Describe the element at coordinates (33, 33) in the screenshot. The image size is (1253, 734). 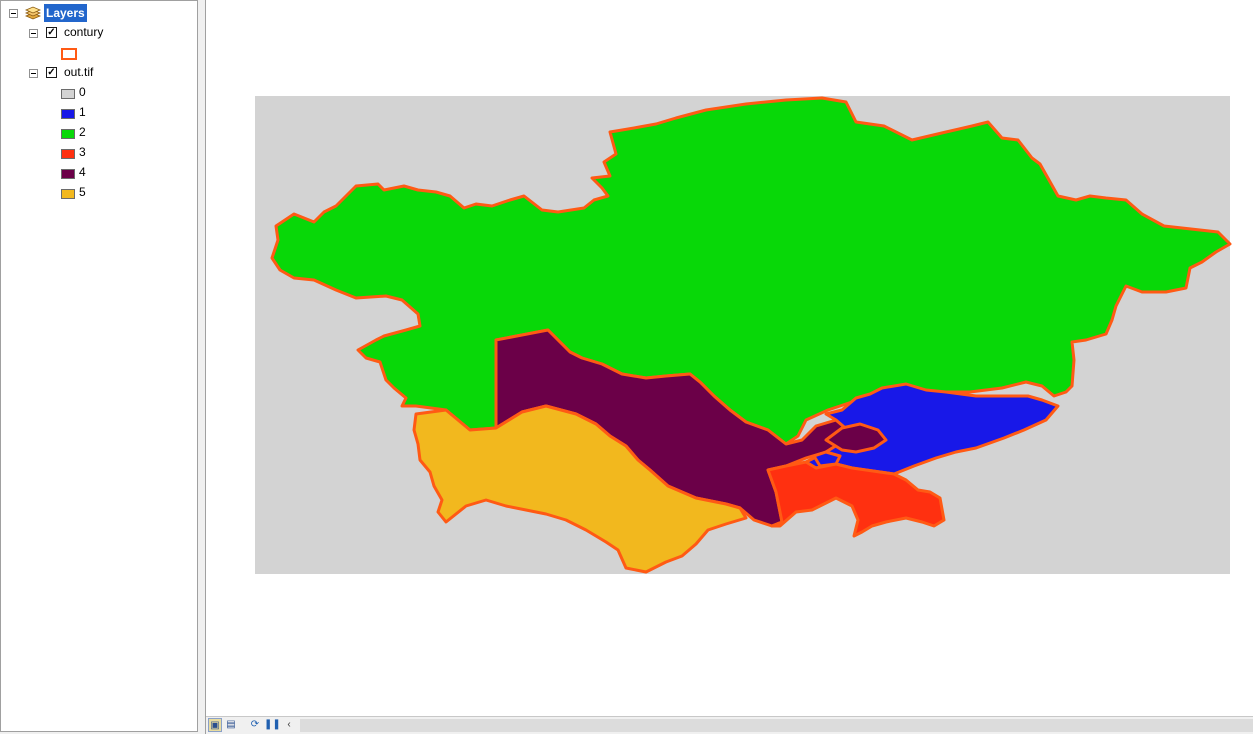
I see `collapse-contury-toggle` at that location.